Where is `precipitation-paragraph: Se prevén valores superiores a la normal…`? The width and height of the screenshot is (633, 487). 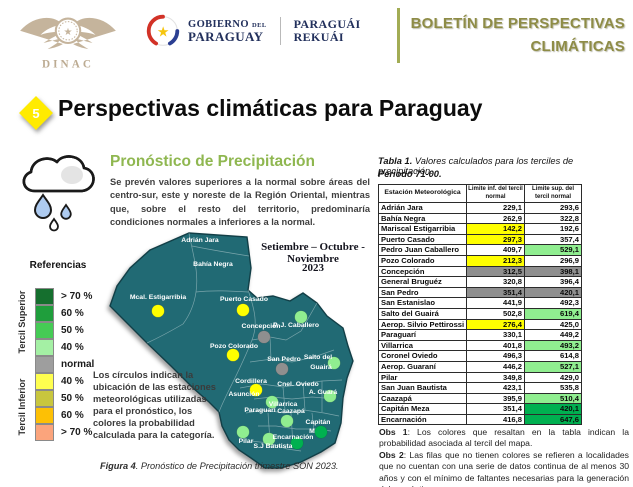 precipitation-paragraph: Se prevén valores superiores a la normal… is located at coordinates (240, 202).